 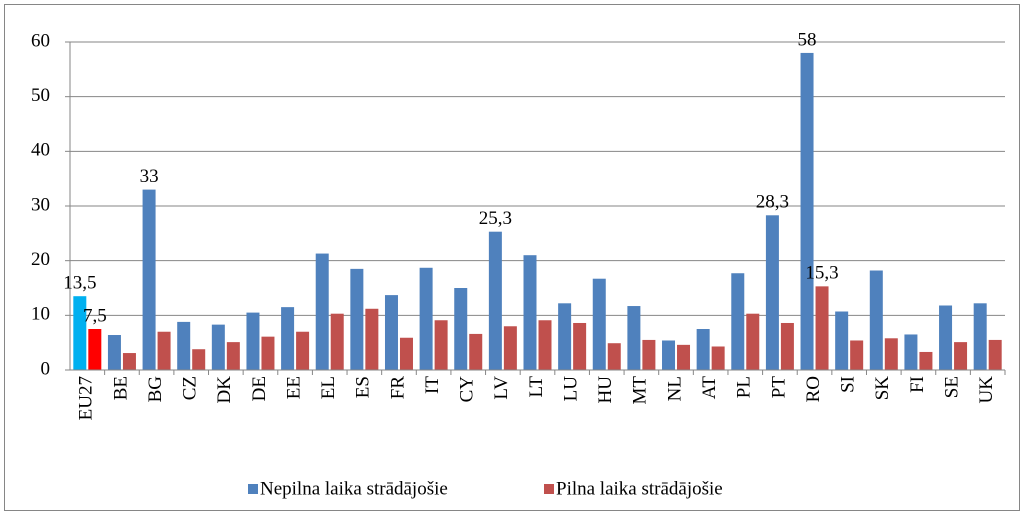 What do you see at coordinates (639, 488) in the screenshot?
I see `legend-label: Pilna laika strādājošie` at bounding box center [639, 488].